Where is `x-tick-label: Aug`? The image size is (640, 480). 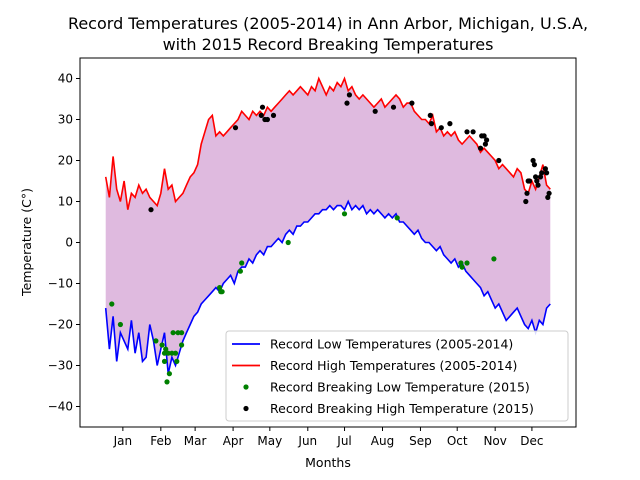
x-tick-label: Aug is located at coordinates (382, 441).